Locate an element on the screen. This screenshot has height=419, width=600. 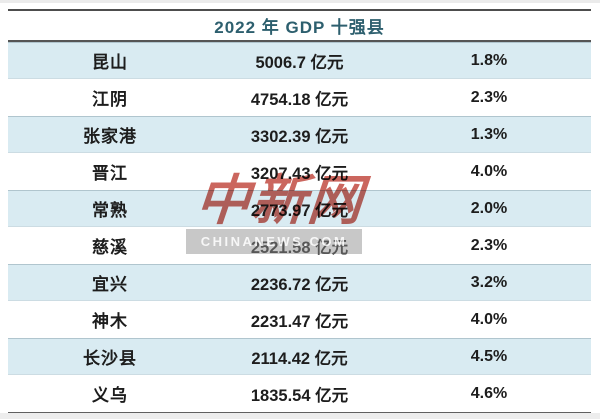
gdp-value-cell: 4754.18 亿元 is located at coordinates (299, 99).